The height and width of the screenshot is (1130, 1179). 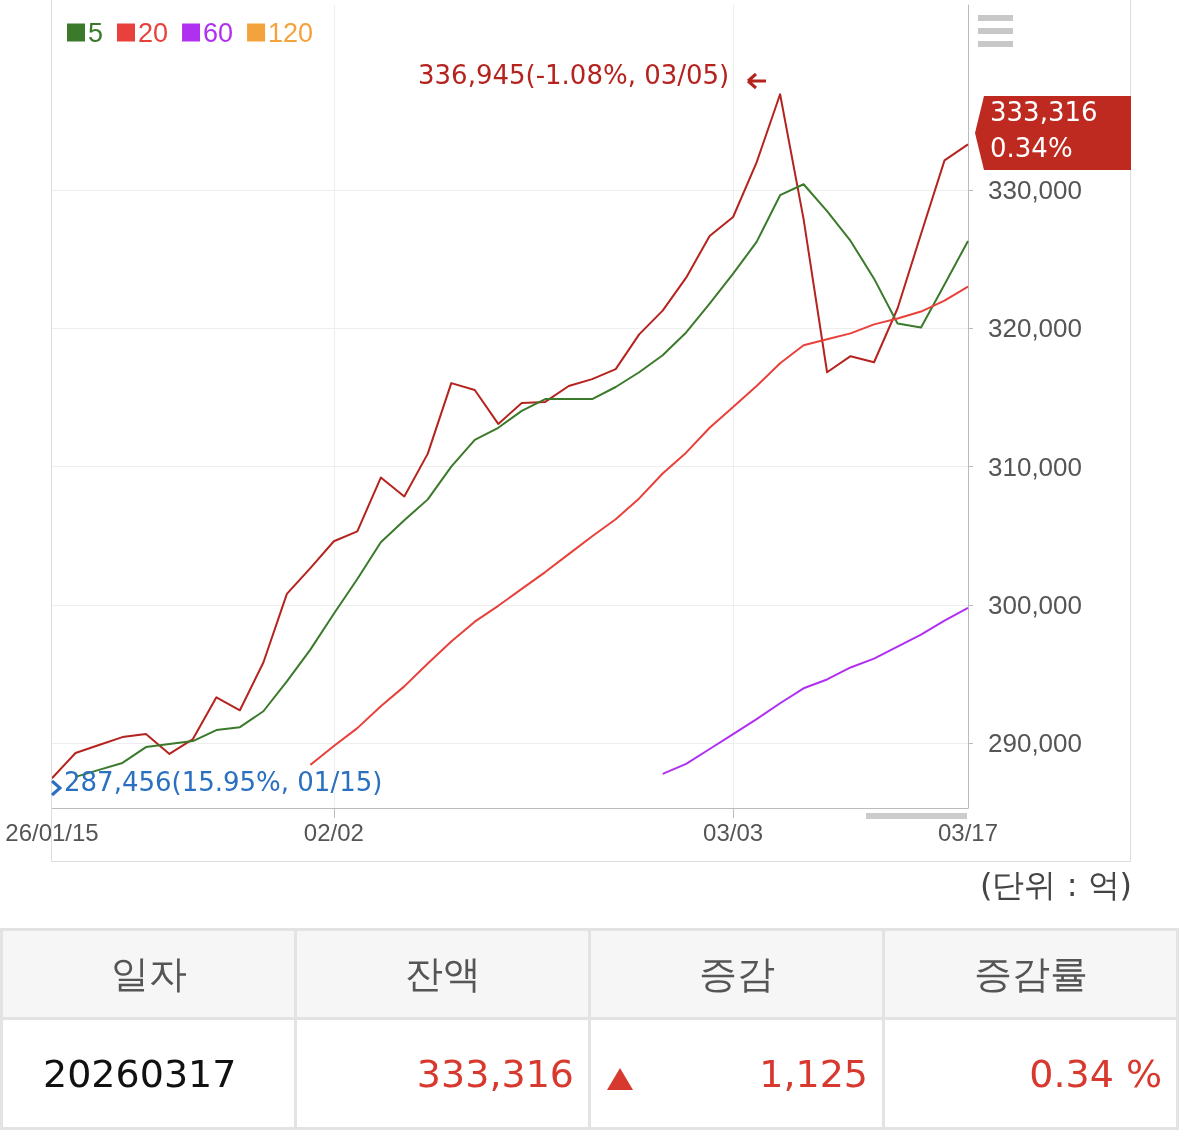 What do you see at coordinates (148, 973) in the screenshot?
I see `text: 일자` at bounding box center [148, 973].